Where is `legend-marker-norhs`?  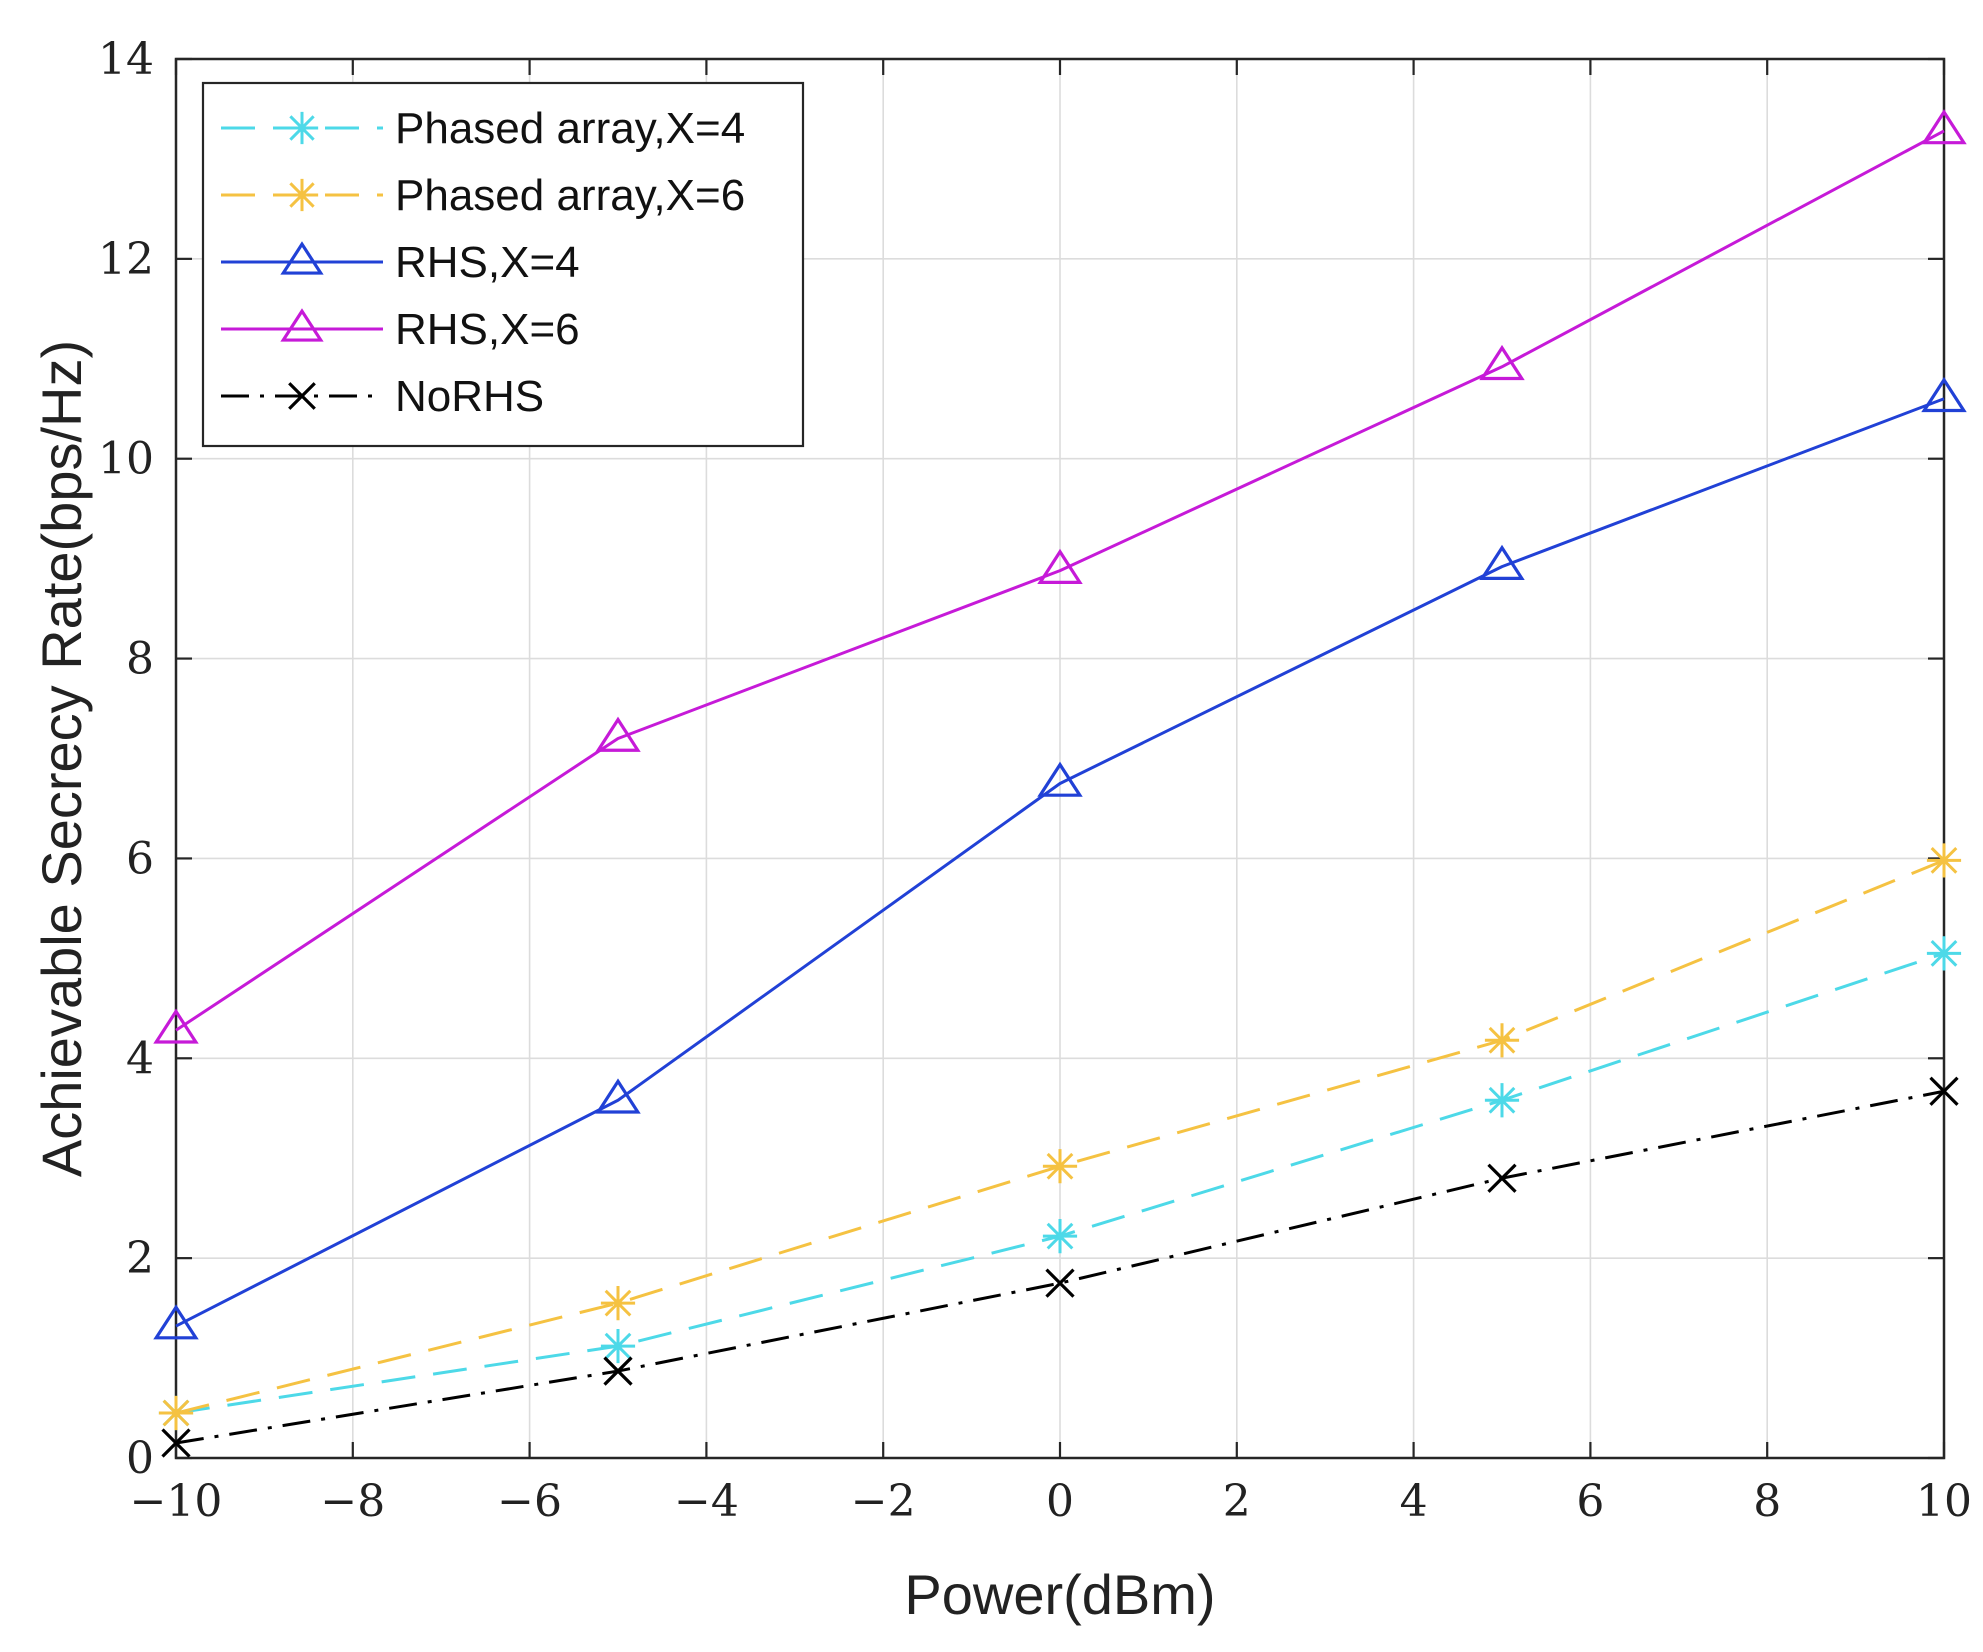
legend-marker-norhs is located at coordinates (302, 396).